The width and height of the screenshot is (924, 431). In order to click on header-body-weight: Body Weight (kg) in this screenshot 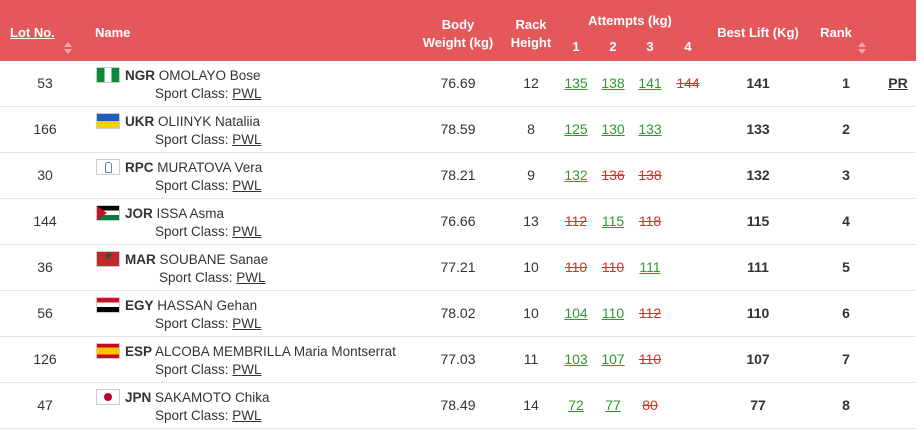, I will do `click(458, 33)`.